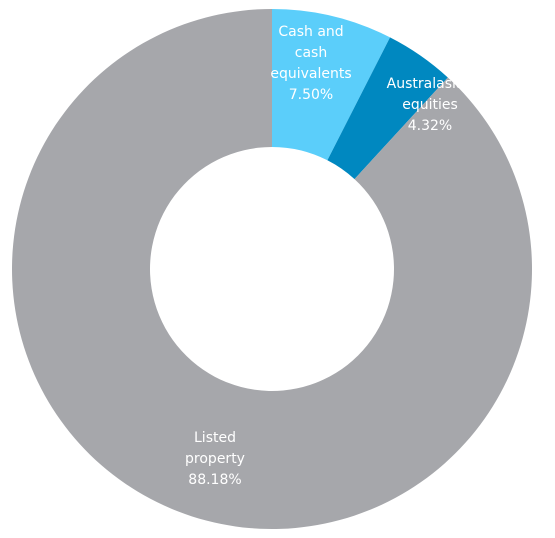 Image resolution: width=555 pixels, height=538 pixels. Describe the element at coordinates (430, 105) in the screenshot. I see `slice-label-1-line-1: equities` at that location.